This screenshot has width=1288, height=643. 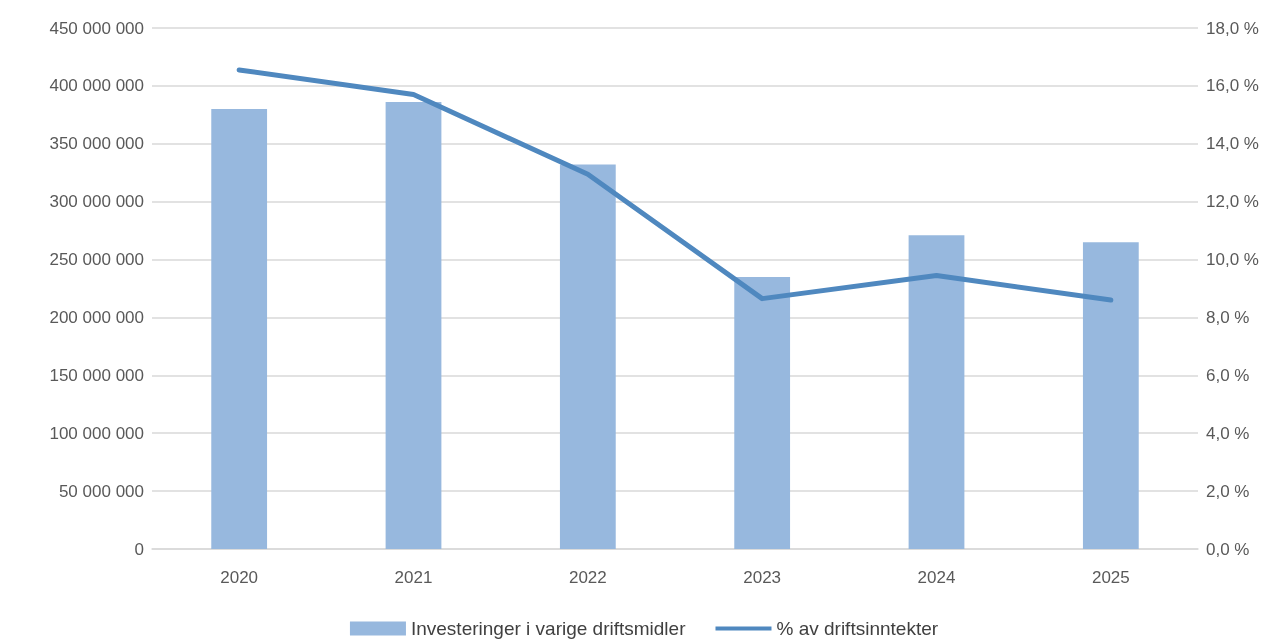 What do you see at coordinates (762, 577) in the screenshot?
I see `x-tick-label: 2023` at bounding box center [762, 577].